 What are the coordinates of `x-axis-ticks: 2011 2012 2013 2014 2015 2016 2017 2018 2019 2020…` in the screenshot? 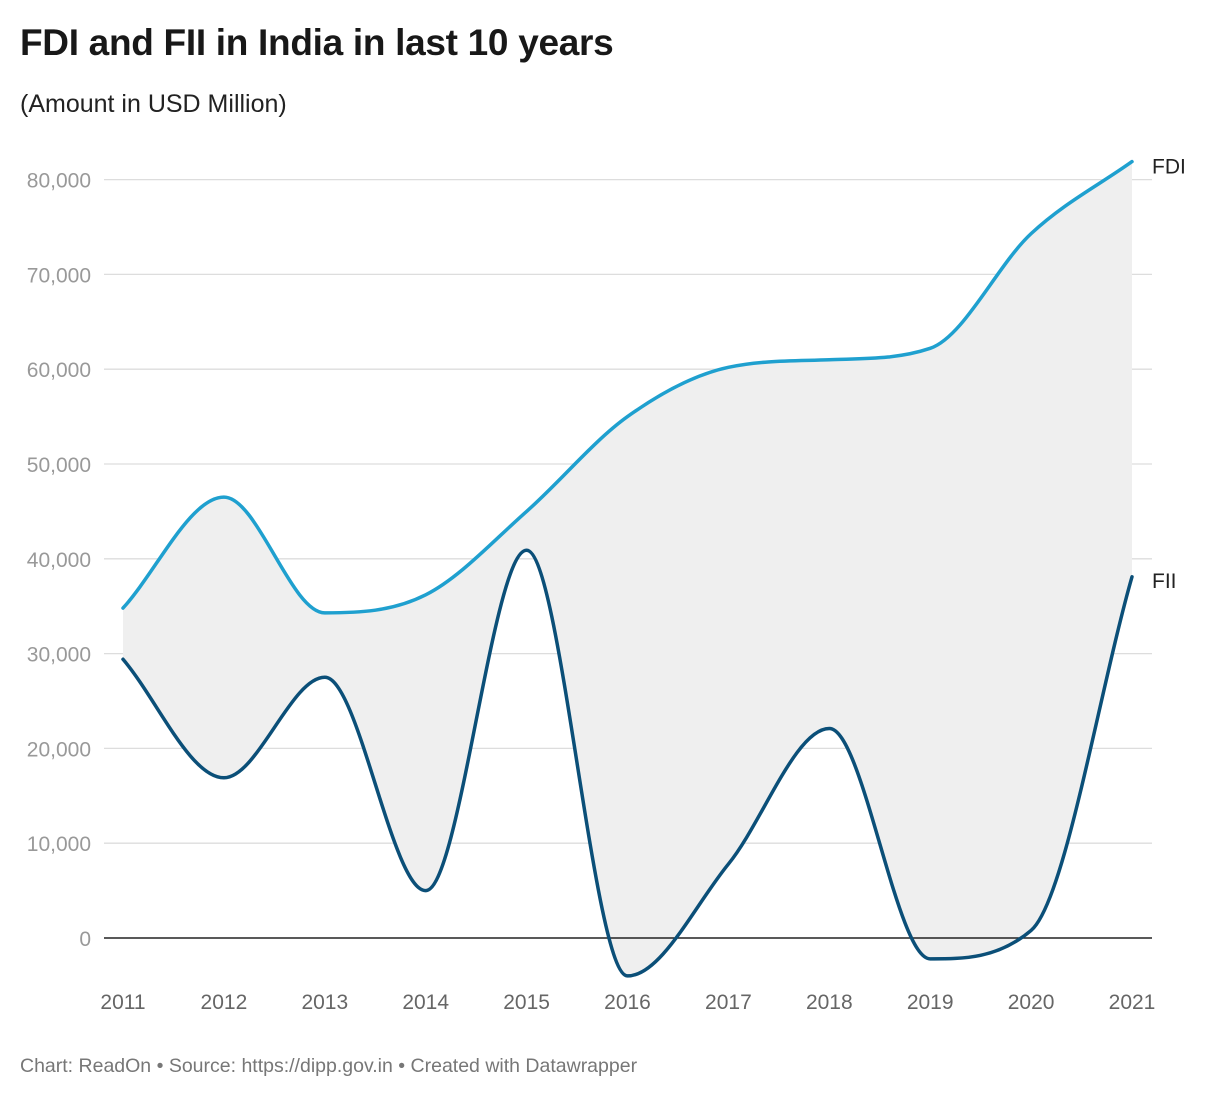 It's located at (627, 1002).